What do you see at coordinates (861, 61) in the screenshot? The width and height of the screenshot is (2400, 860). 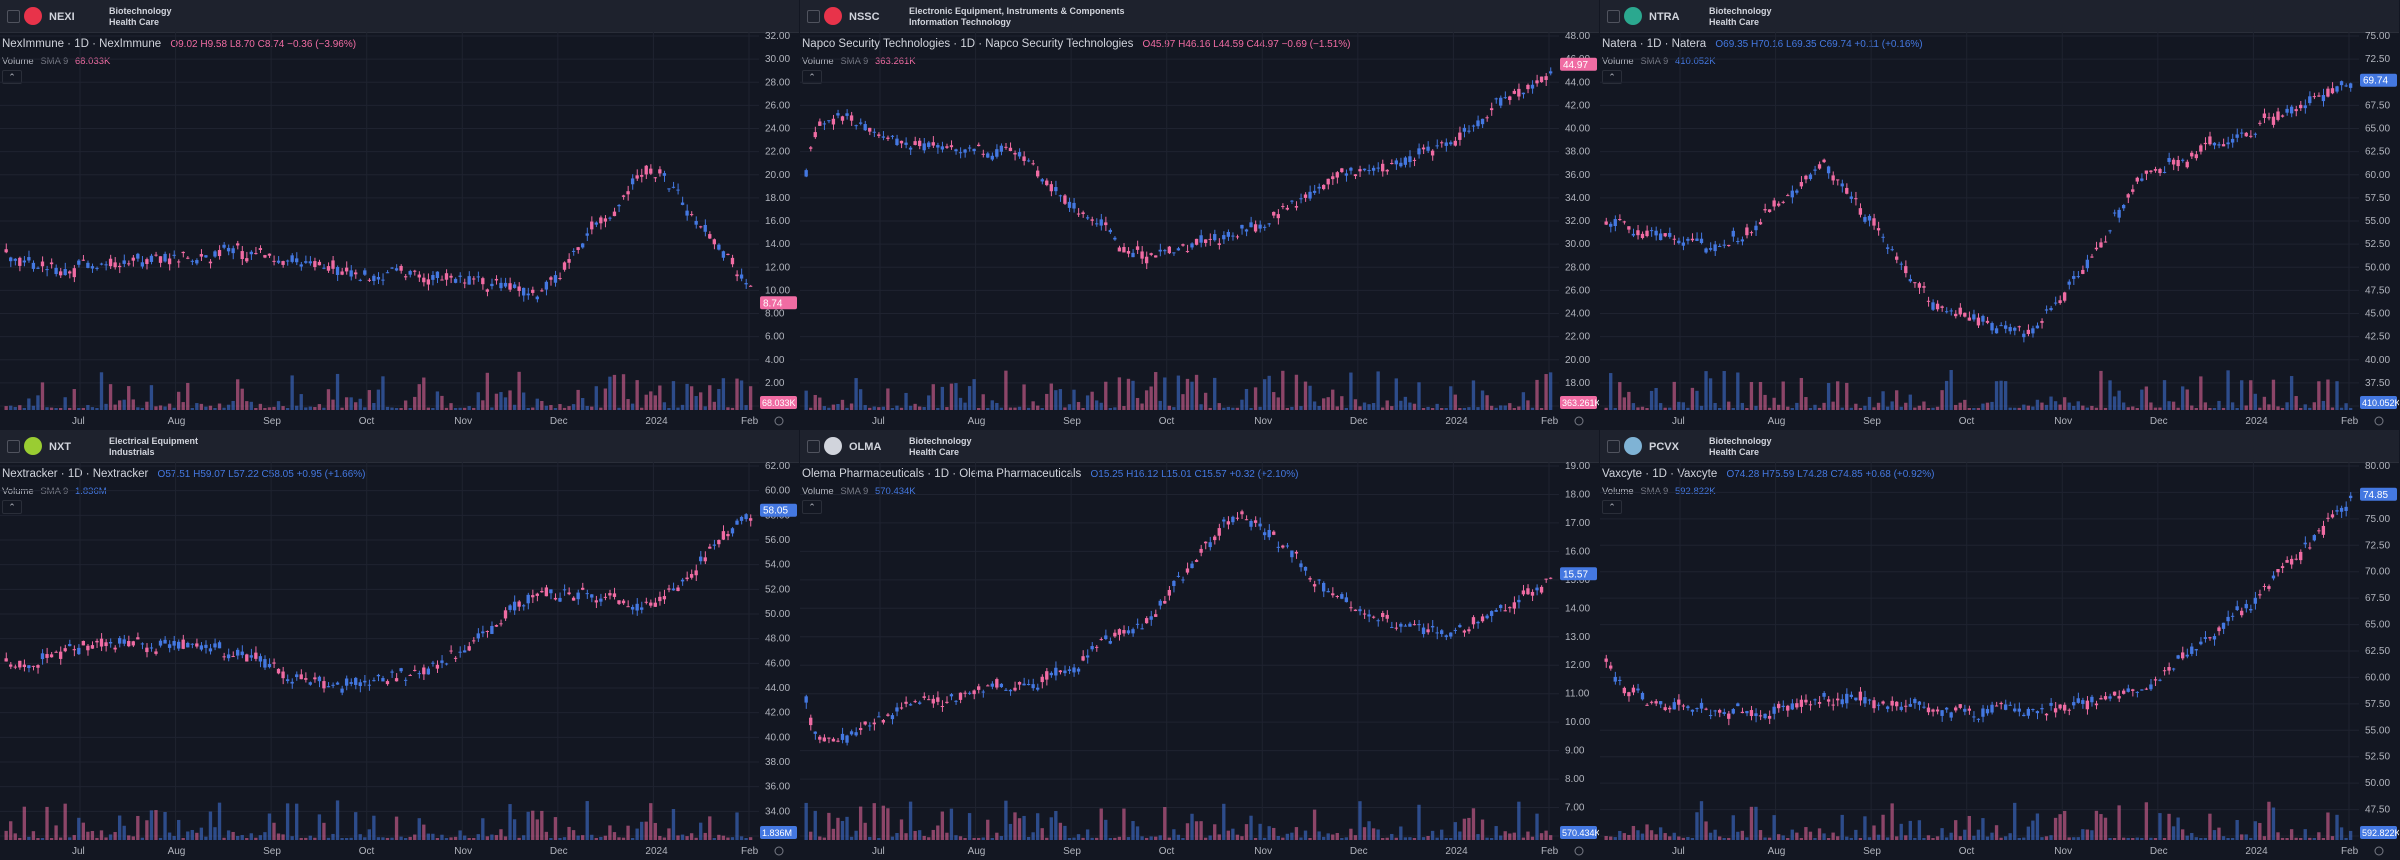 I see `volume-legend: Volume SMA 9 363.261K` at bounding box center [861, 61].